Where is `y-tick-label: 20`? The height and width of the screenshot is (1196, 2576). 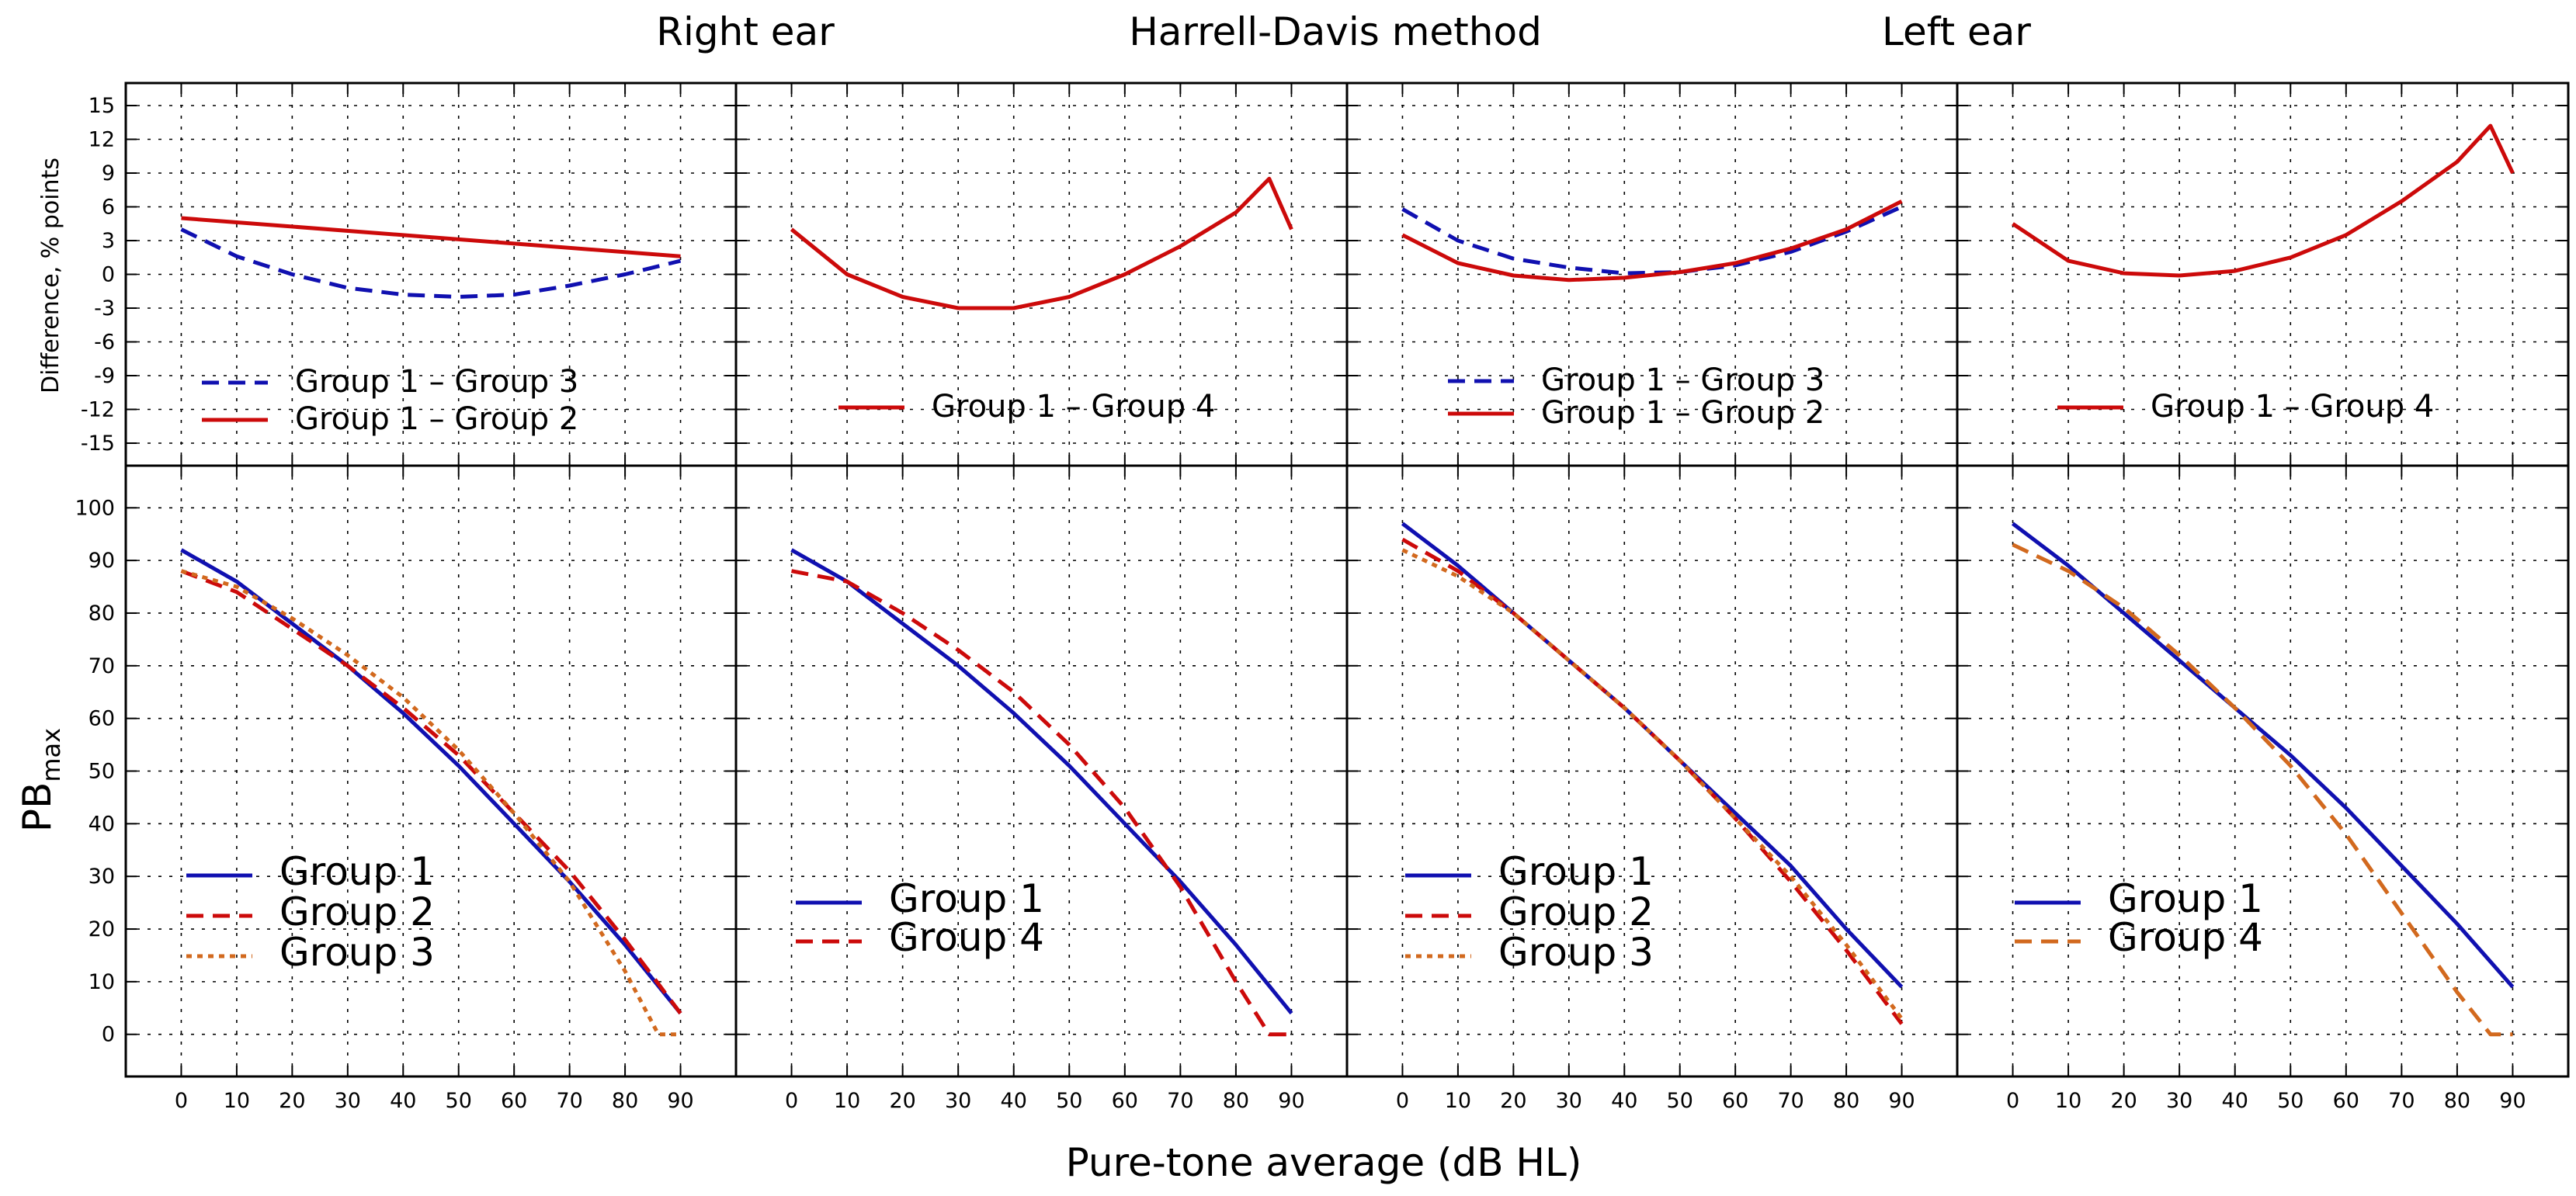
y-tick-label: 20 is located at coordinates (102, 929).